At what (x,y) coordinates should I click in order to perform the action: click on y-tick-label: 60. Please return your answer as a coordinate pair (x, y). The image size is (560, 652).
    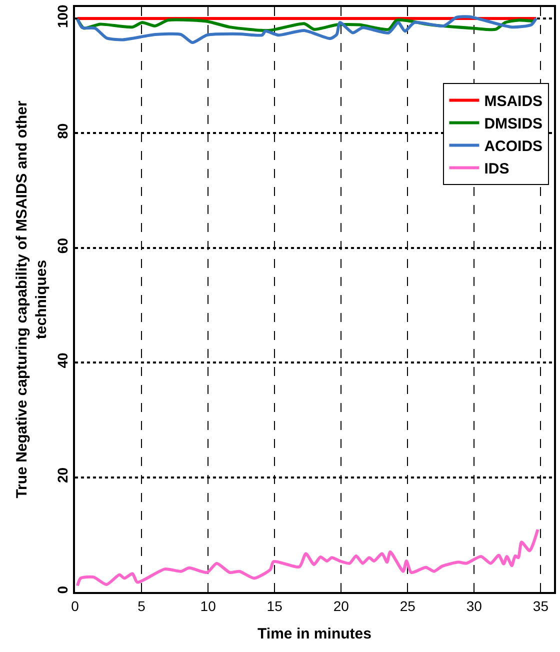
    Looking at the image, I should click on (62, 246).